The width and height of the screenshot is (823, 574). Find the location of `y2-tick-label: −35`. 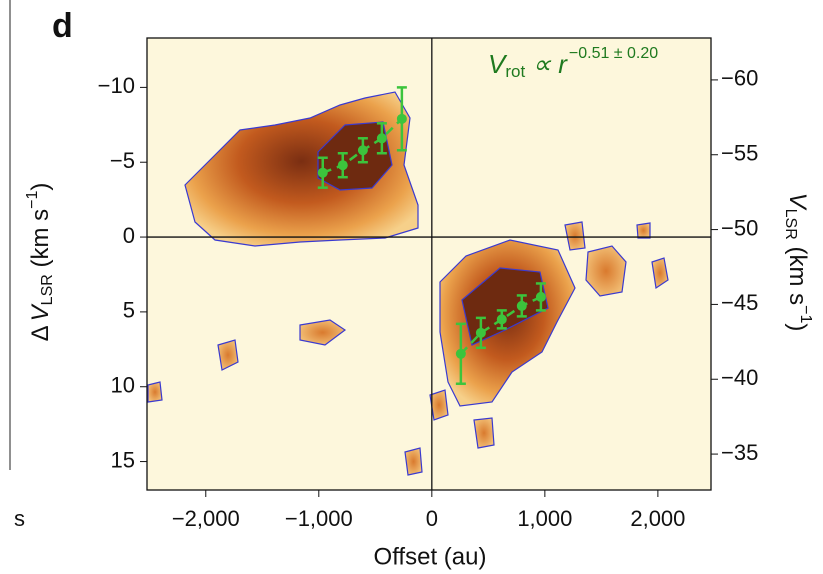

y2-tick-label: −35 is located at coordinates (739, 452).